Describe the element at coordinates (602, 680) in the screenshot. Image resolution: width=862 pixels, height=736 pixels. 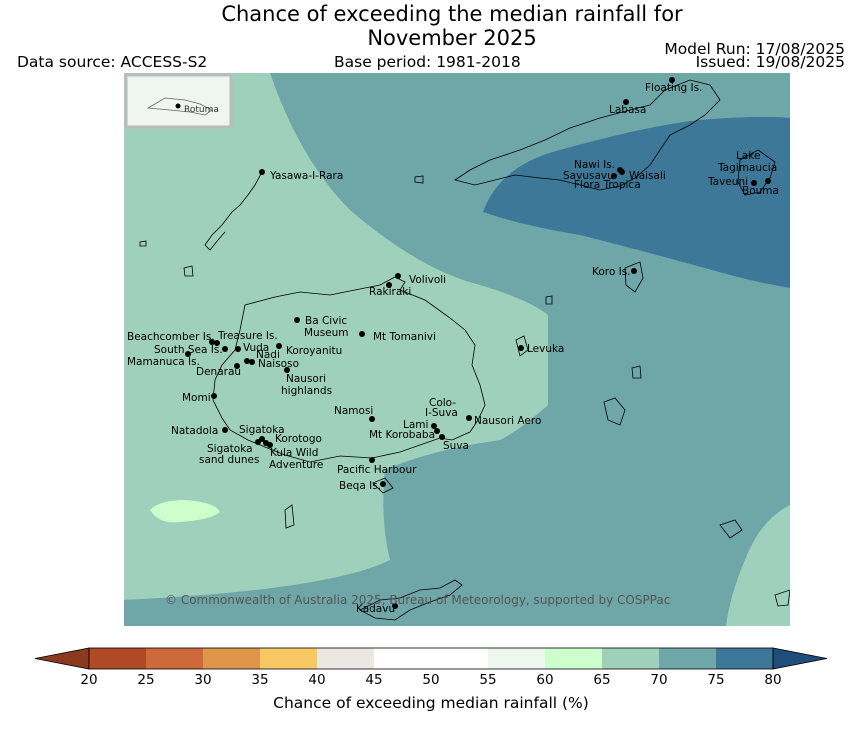
I see `colorbar-tick-label: 65` at that location.